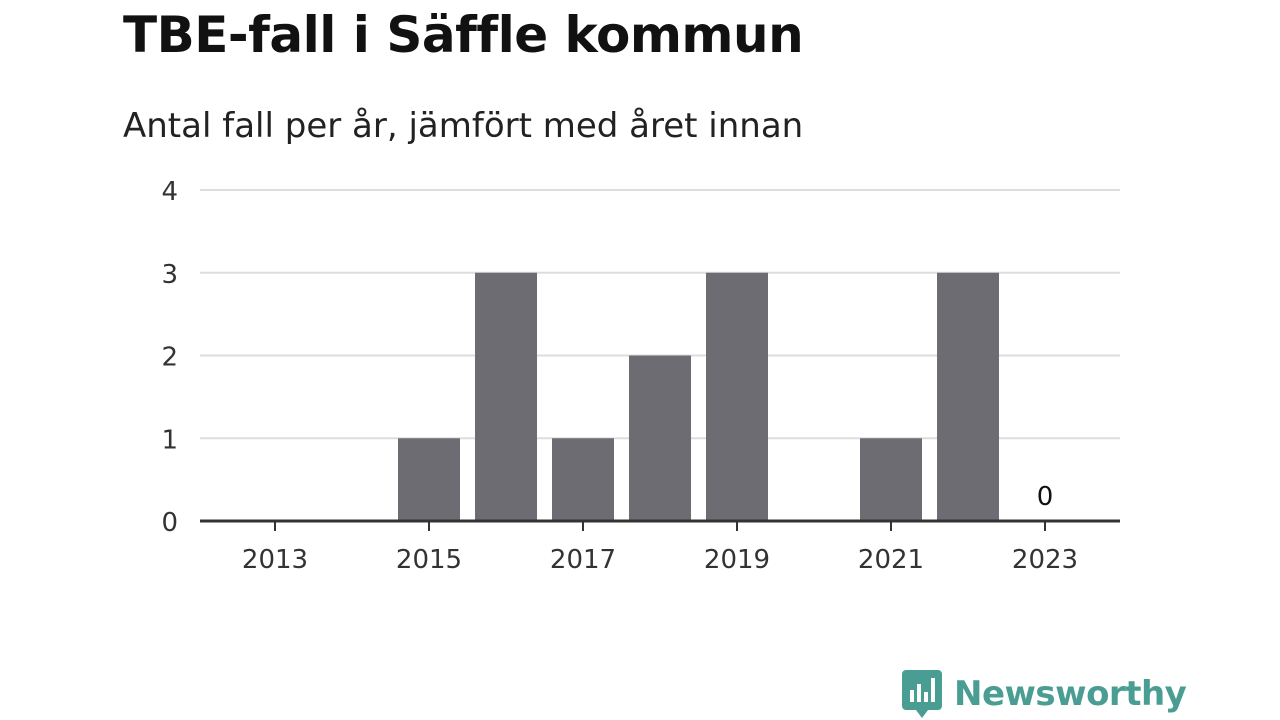 The image size is (1280, 720). I want to click on y-tick-label: 3, so click(169, 275).